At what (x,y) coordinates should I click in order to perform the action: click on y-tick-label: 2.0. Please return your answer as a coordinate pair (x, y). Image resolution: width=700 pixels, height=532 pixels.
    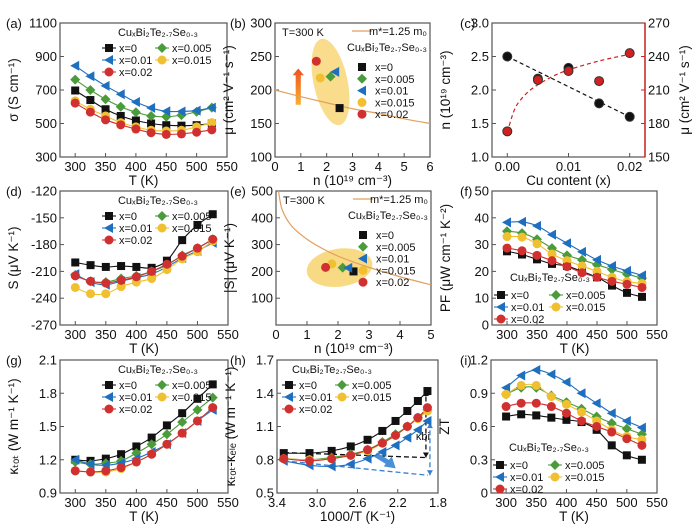
    Looking at the image, I should click on (480, 90).